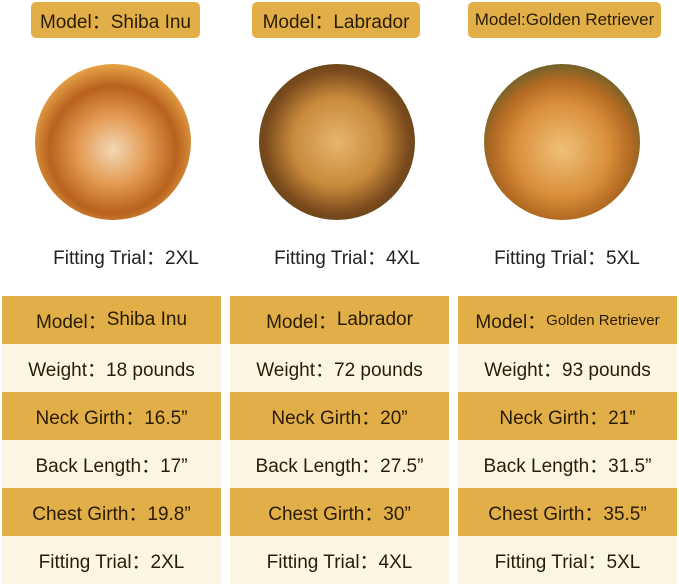 The height and width of the screenshot is (586, 679). Describe the element at coordinates (126, 258) in the screenshot. I see `fitting-trial-shiba: Fitting Trial：2XL` at that location.